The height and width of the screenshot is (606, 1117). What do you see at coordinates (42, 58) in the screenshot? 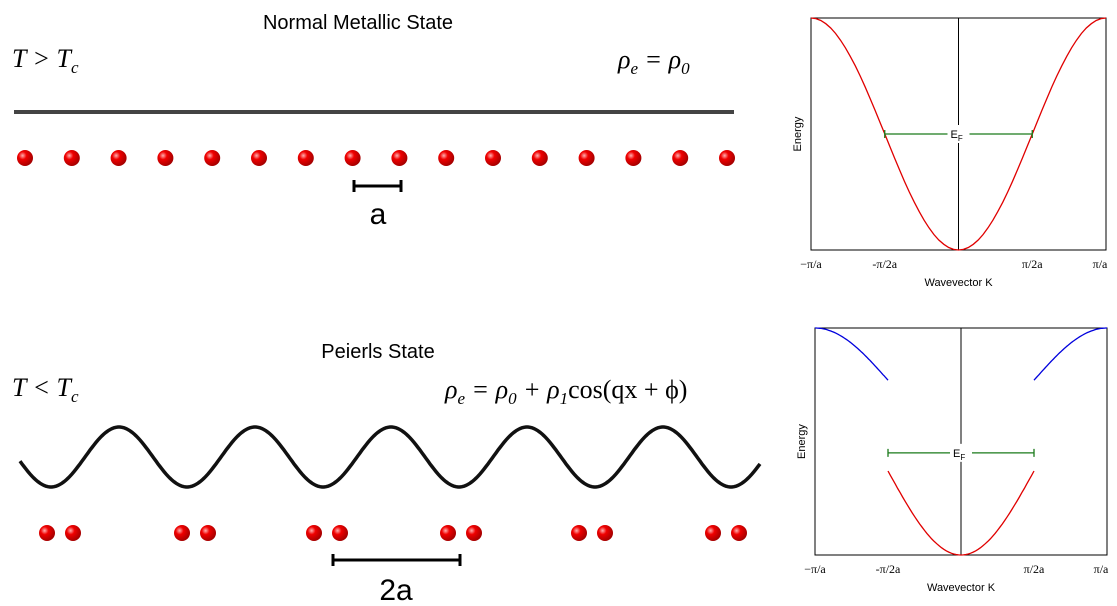
I see `eq-part: T > T` at bounding box center [42, 58].